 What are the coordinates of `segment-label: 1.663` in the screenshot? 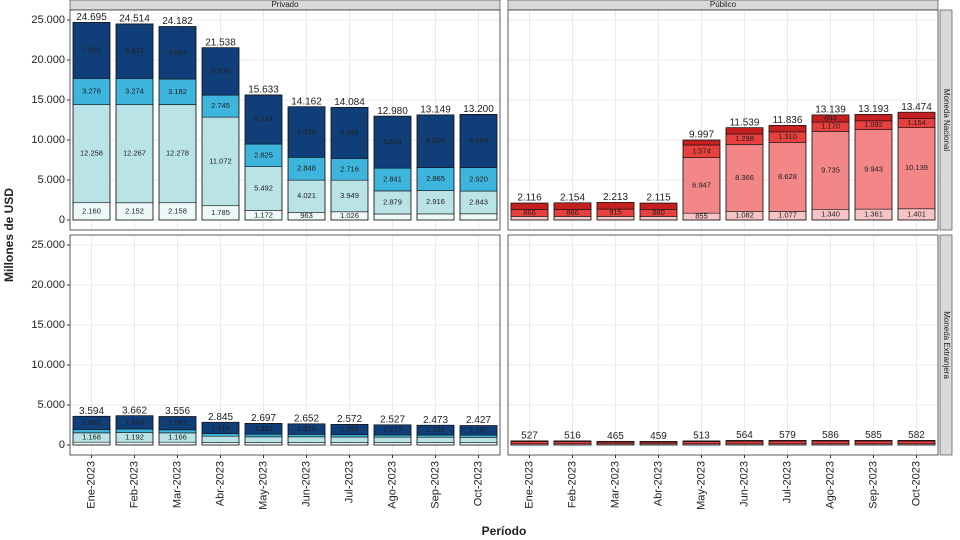 It's located at (134, 421).